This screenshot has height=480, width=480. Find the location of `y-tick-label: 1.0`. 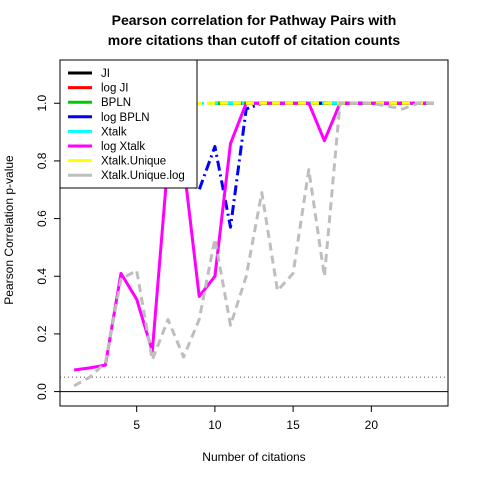

y-tick-label: 1.0 is located at coordinates (42, 103).